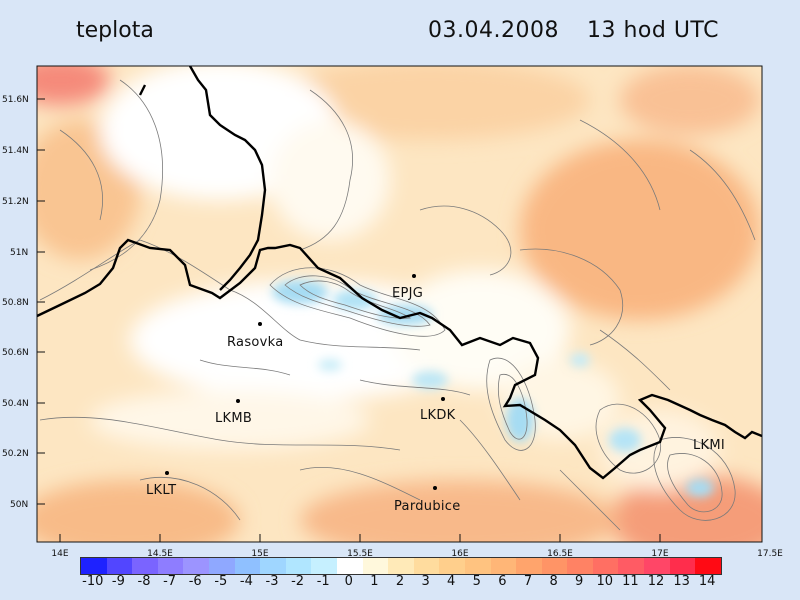  What do you see at coordinates (459, 554) in the screenshot?
I see `lon-tick-label: 16E` at bounding box center [459, 554].